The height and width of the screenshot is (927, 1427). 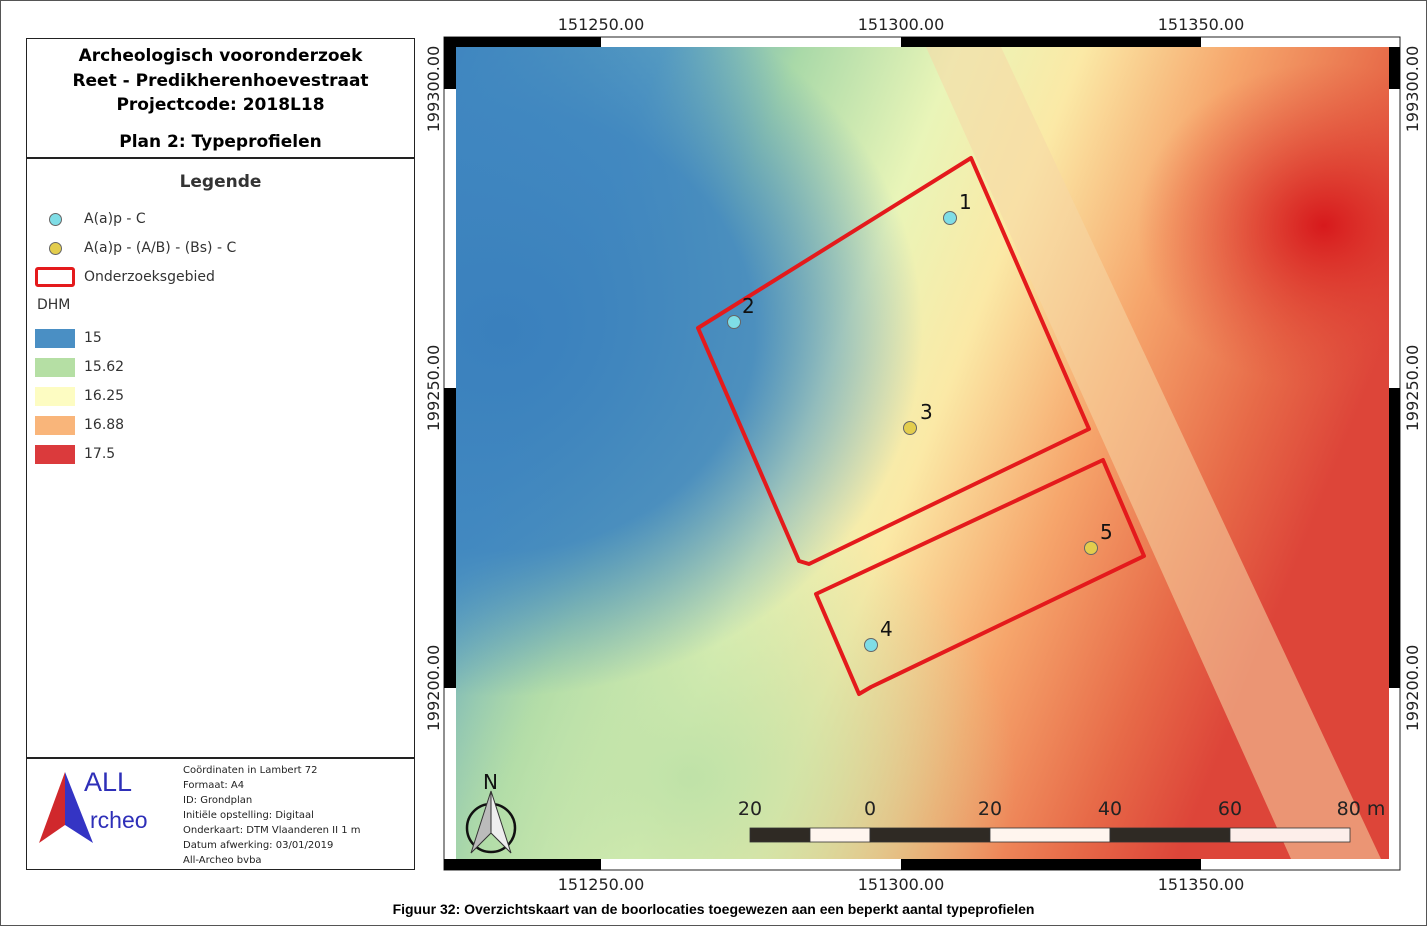 I want to click on plan-title: Plan 2: Typeprofielen, so click(x=220, y=141).